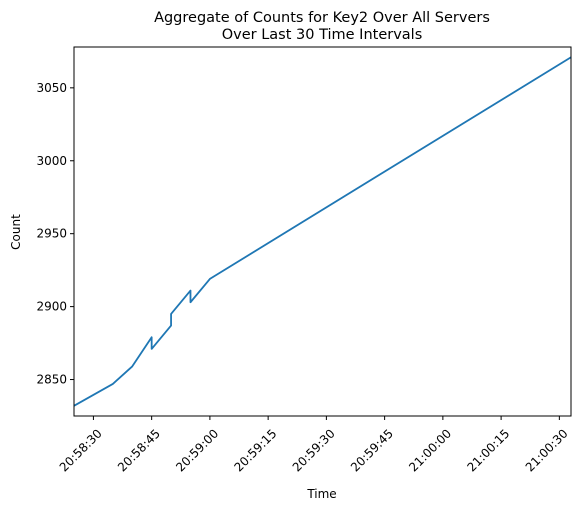 Image resolution: width=588 pixels, height=510 pixels. I want to click on y-tick-label: 2900, so click(51, 307).